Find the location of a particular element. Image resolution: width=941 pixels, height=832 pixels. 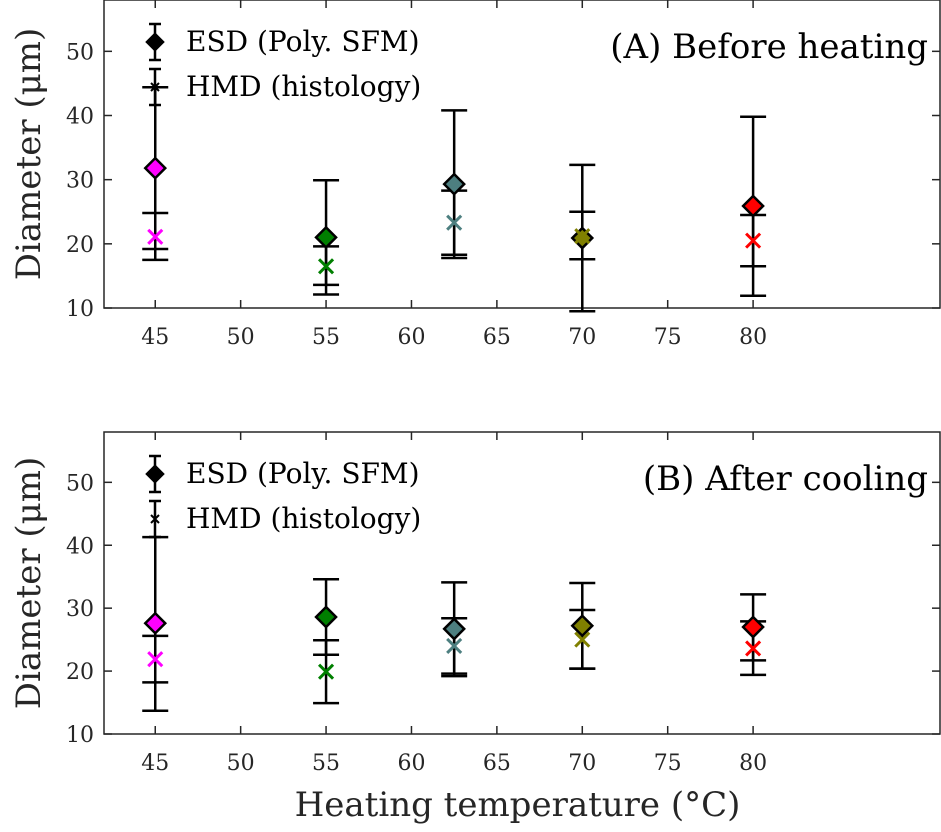

panel-title: (B) After cooling is located at coordinates (785, 479).